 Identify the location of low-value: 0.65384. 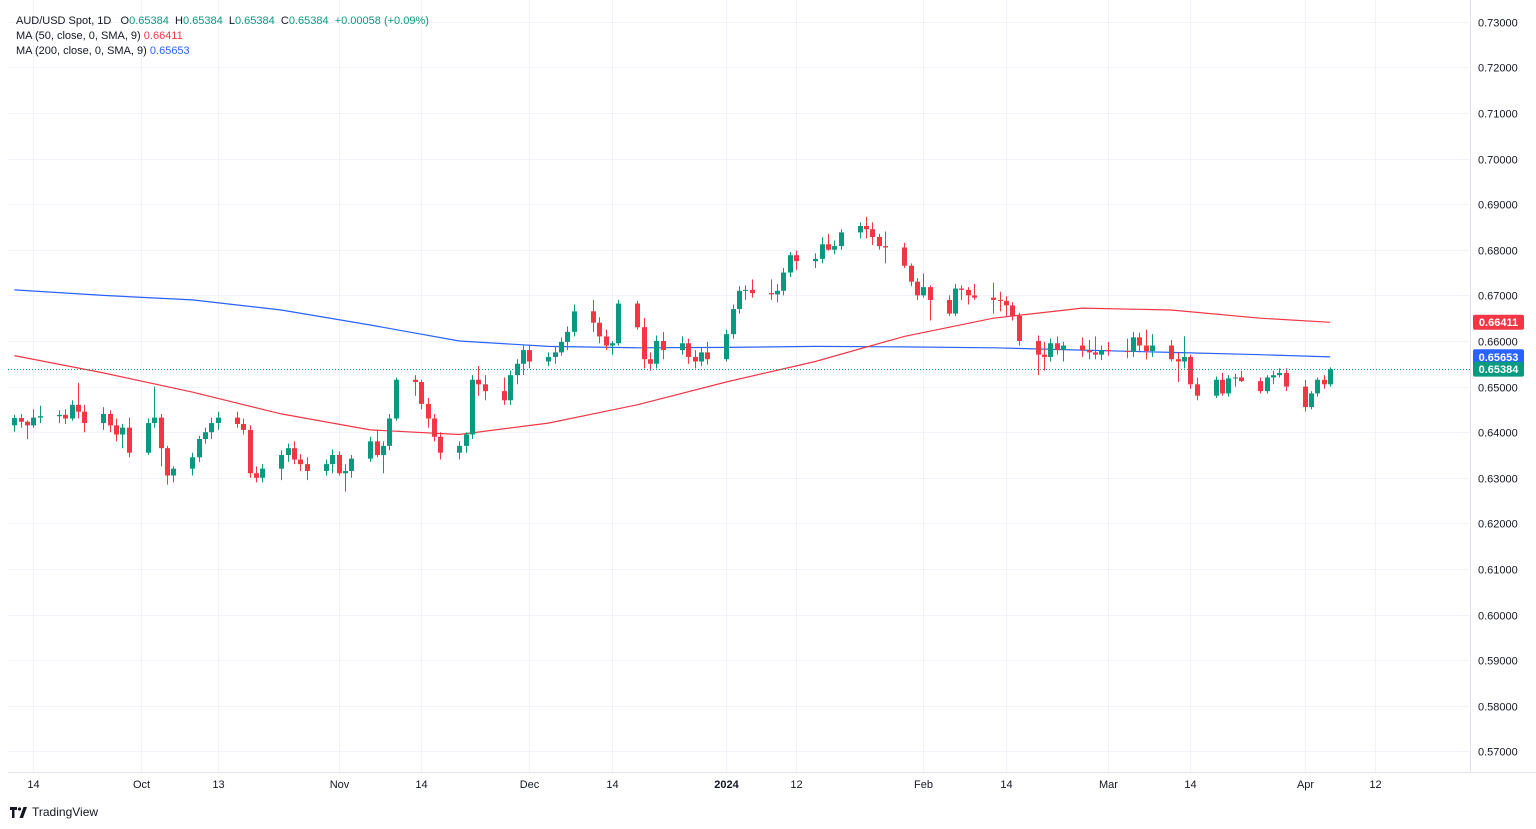
(254, 21).